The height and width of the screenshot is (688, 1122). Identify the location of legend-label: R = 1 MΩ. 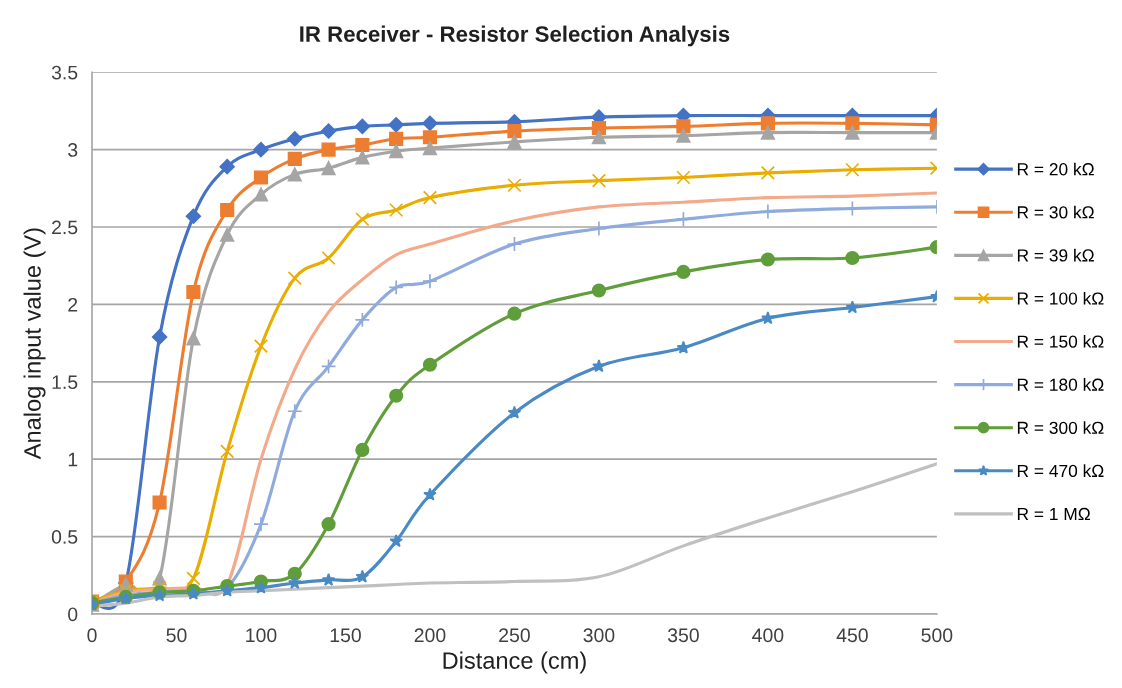
(1053, 513).